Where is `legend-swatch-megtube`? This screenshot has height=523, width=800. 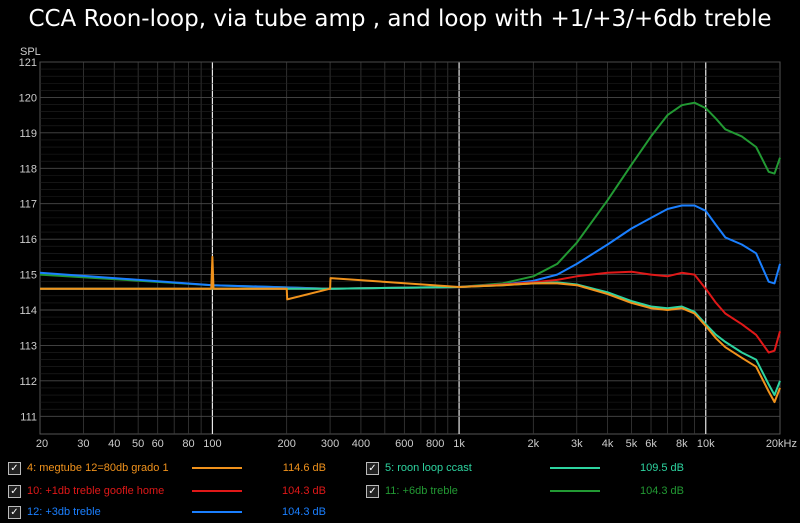 legend-swatch-megtube is located at coordinates (217, 468).